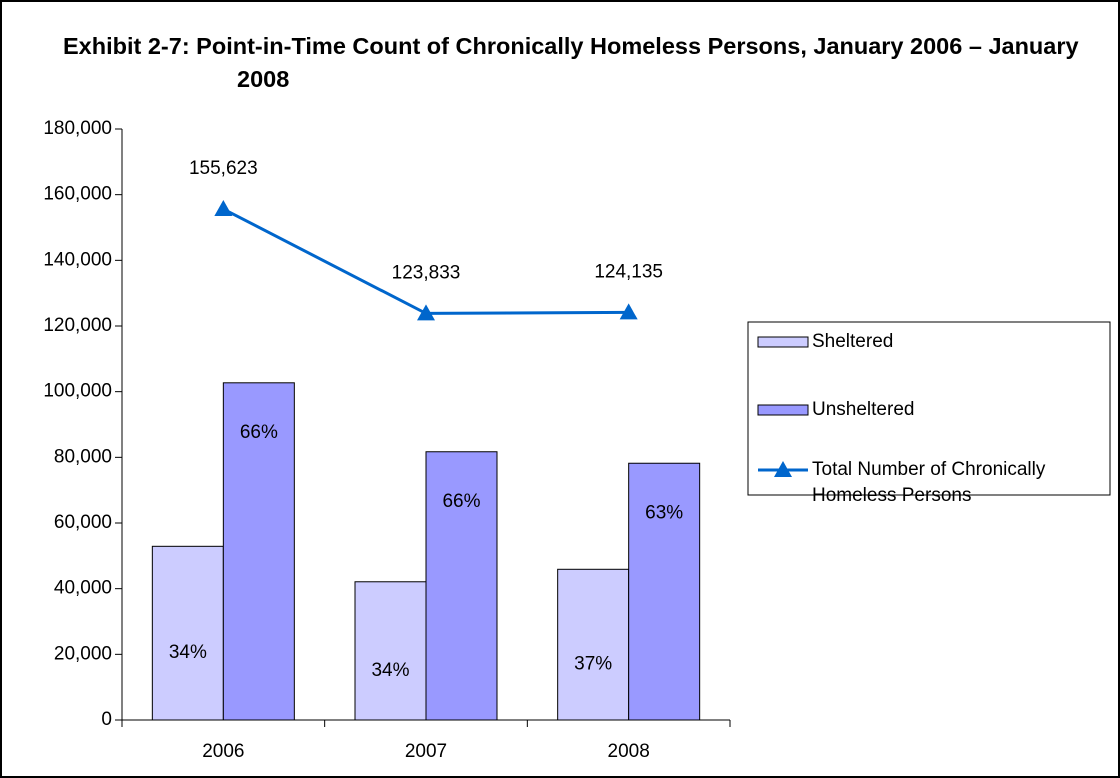 The height and width of the screenshot is (778, 1120). Describe the element at coordinates (83, 588) in the screenshot. I see `y-tick-label: 40,000` at that location.